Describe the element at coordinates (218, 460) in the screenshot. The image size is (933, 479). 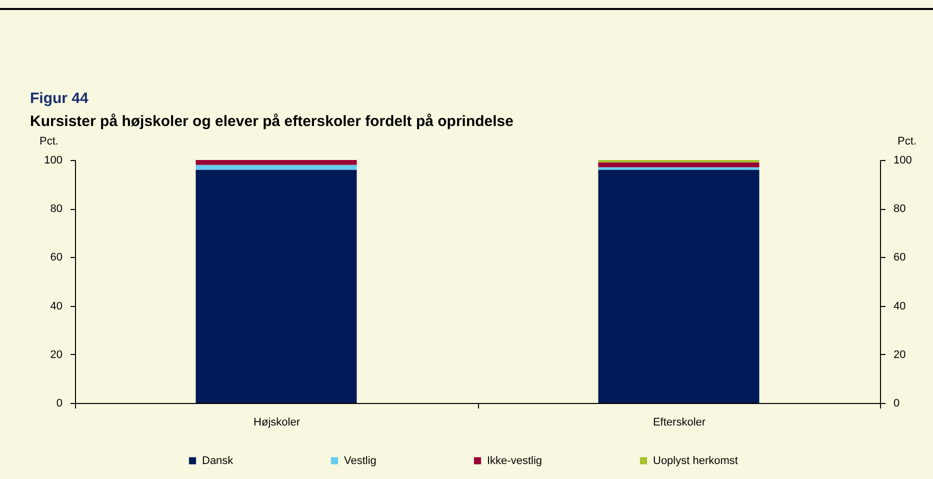
I see `legend-label: Dansk` at that location.